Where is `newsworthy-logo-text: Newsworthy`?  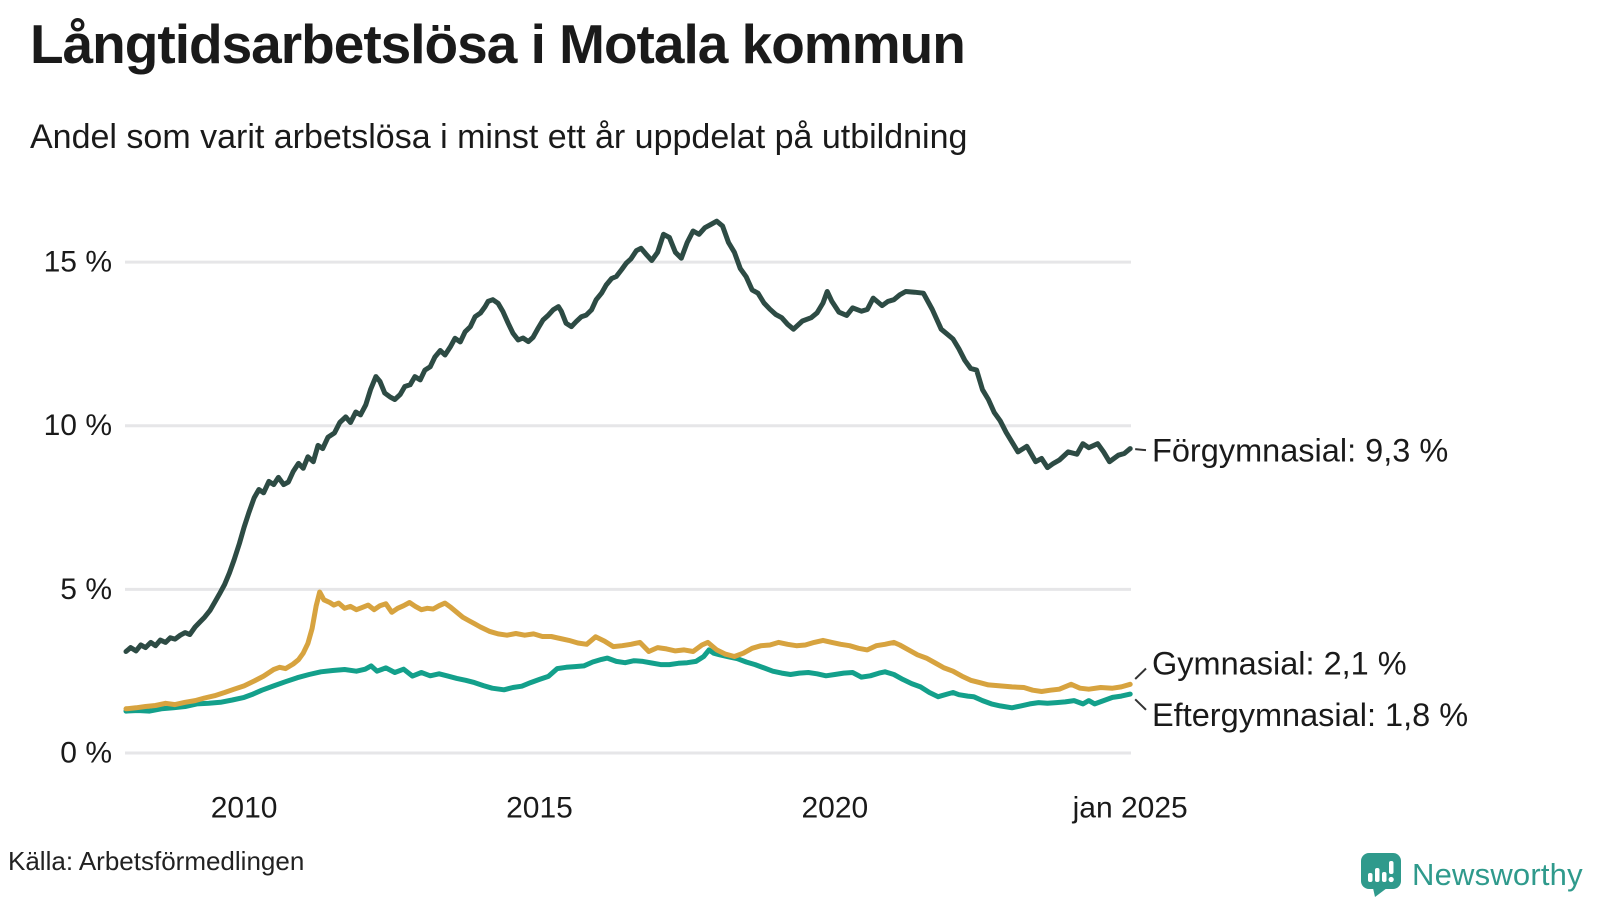
newsworthy-logo-text: Newsworthy is located at coordinates (1497, 874).